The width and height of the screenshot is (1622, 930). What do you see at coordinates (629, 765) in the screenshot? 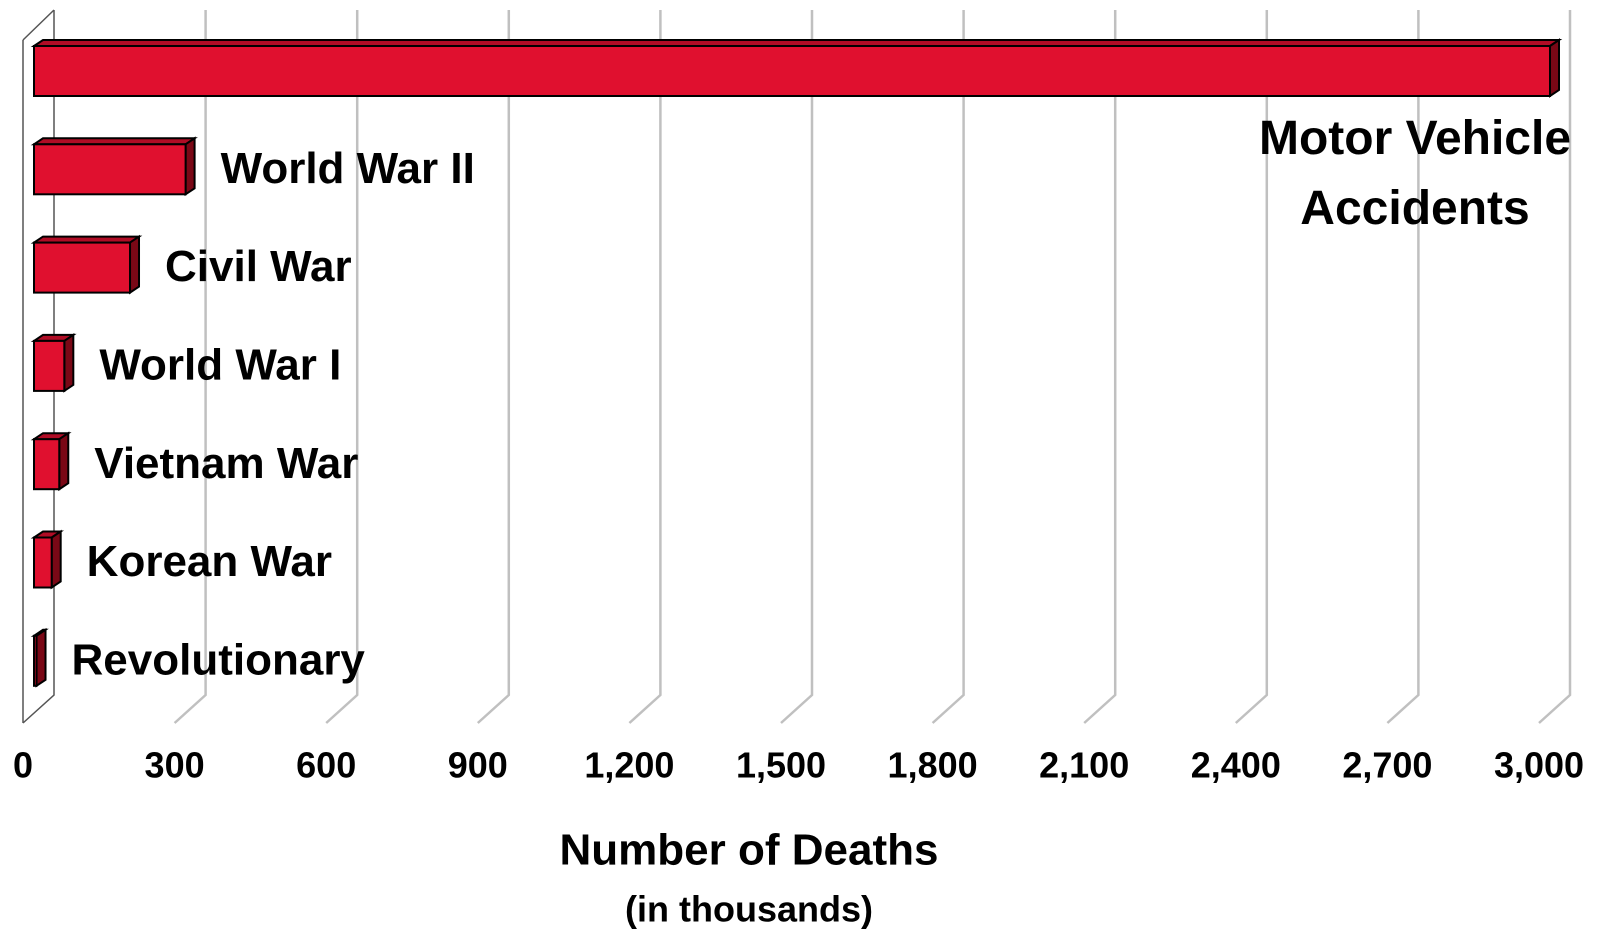
I see `x-tick-label: 1,200` at bounding box center [629, 765].